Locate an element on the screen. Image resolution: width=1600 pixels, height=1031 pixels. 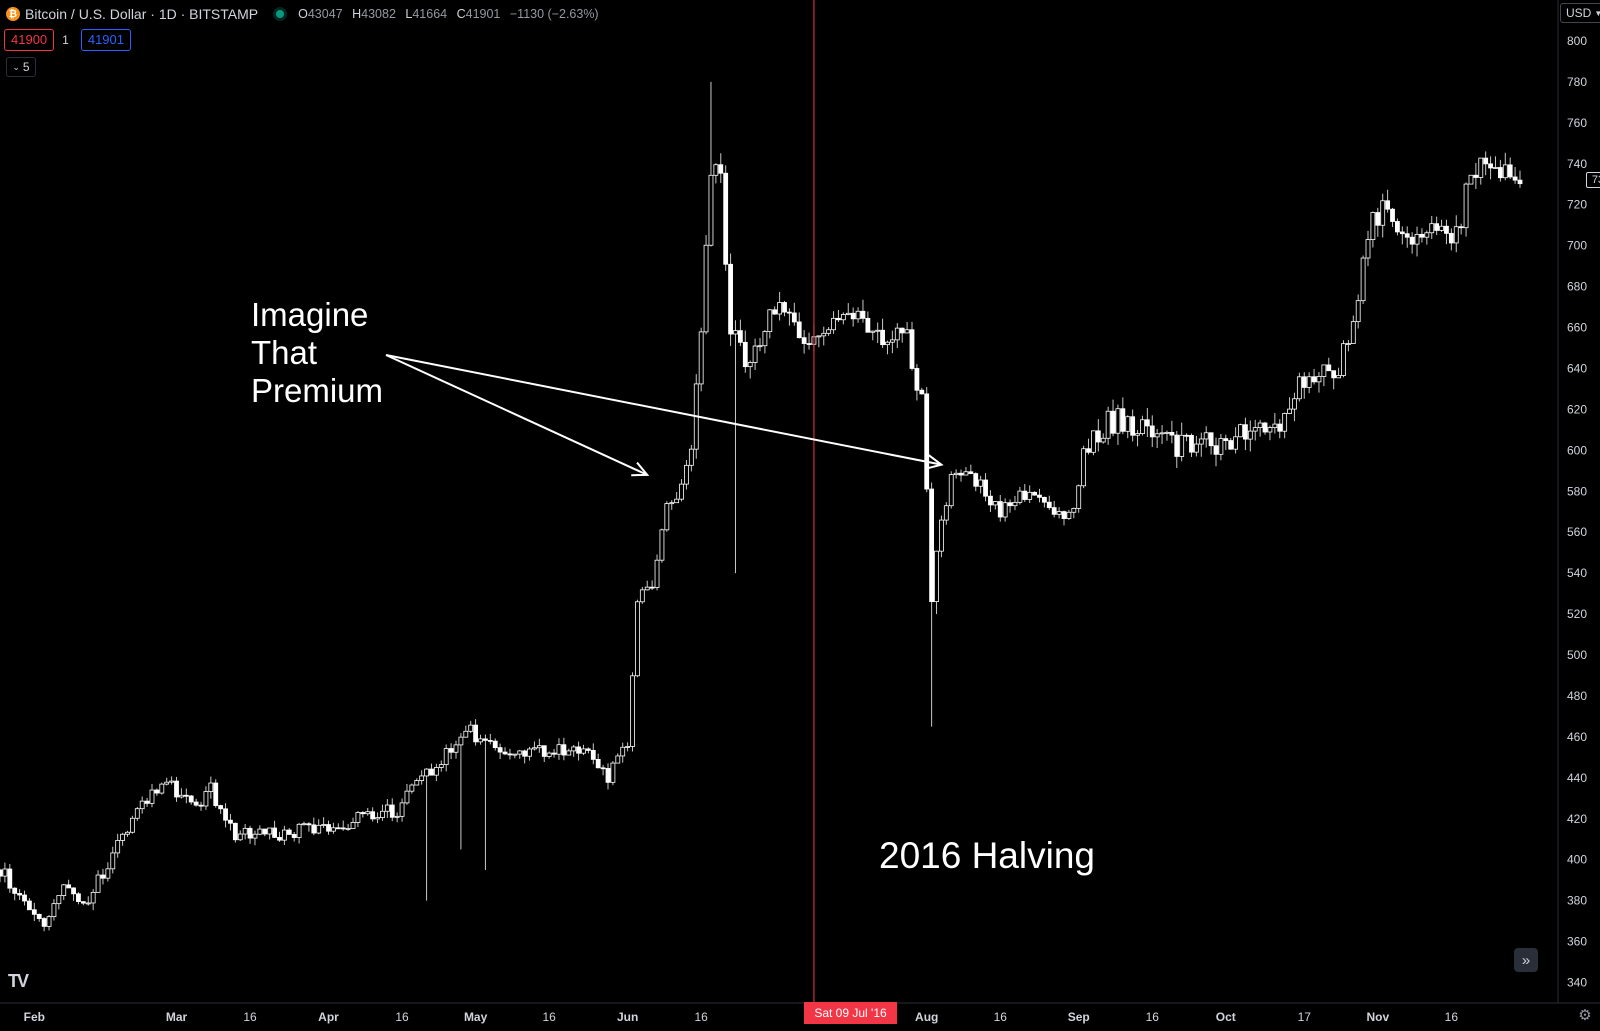
x-tick-label: Mar is located at coordinates (177, 1017).